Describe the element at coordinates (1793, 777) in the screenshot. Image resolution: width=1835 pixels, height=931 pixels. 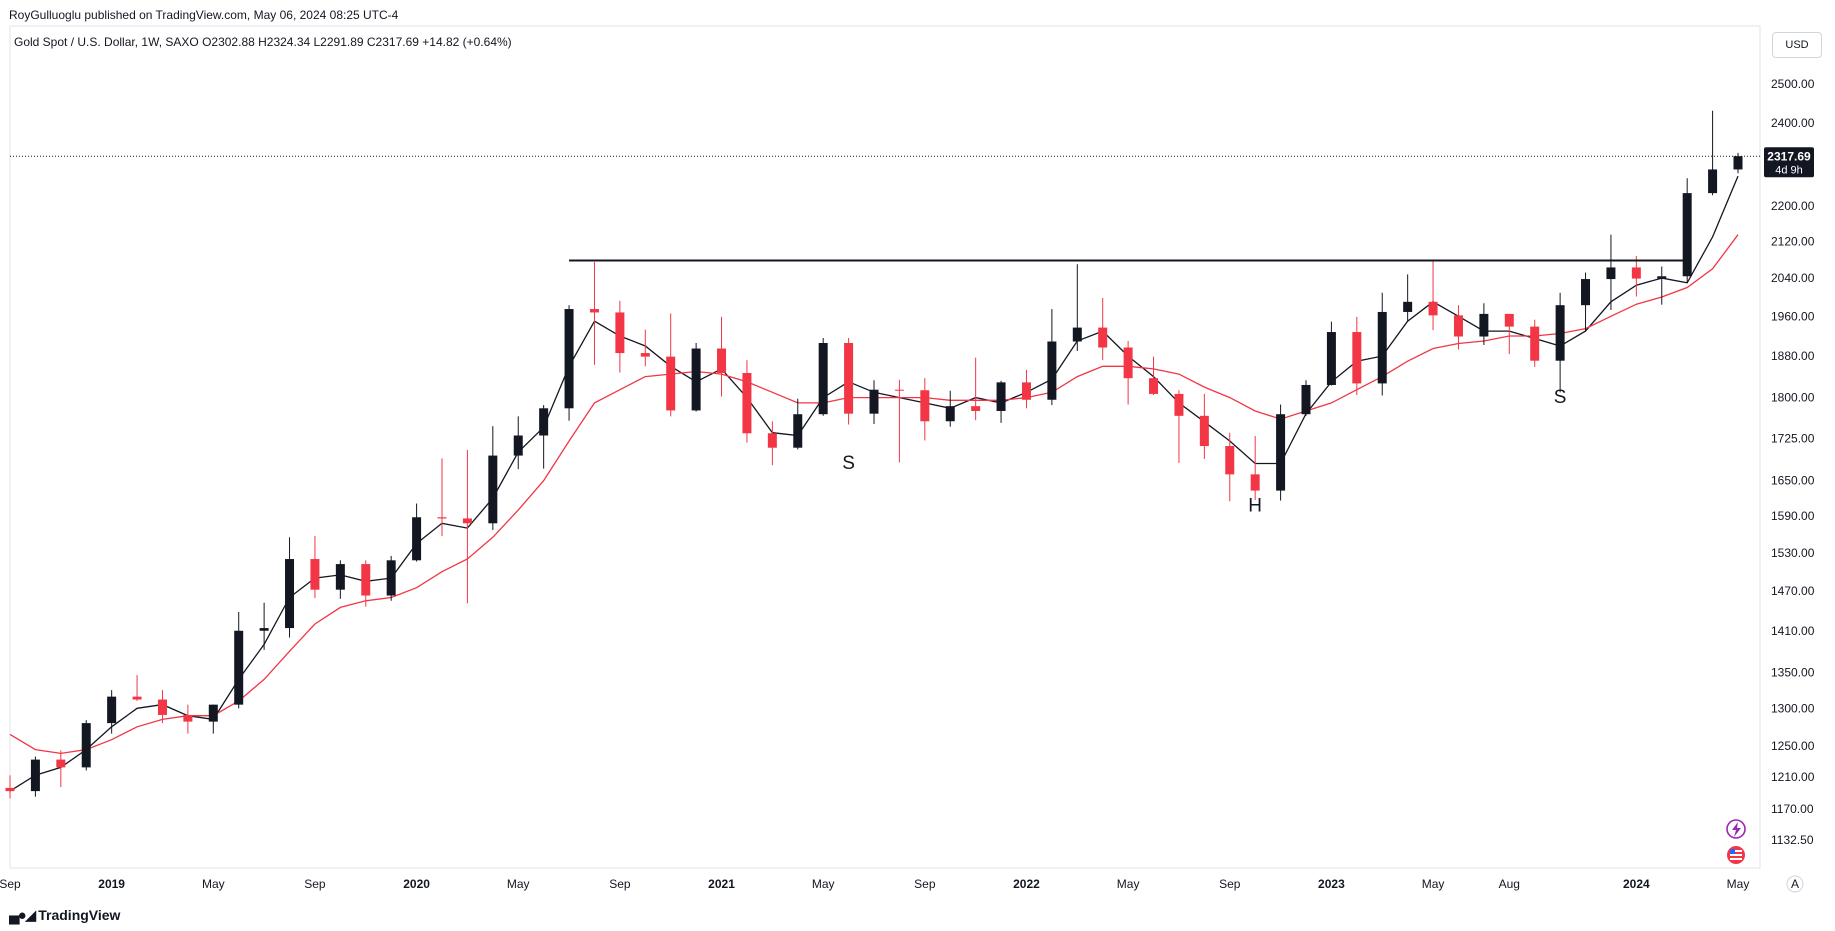
I see `price-tick-label: 1210.00` at that location.